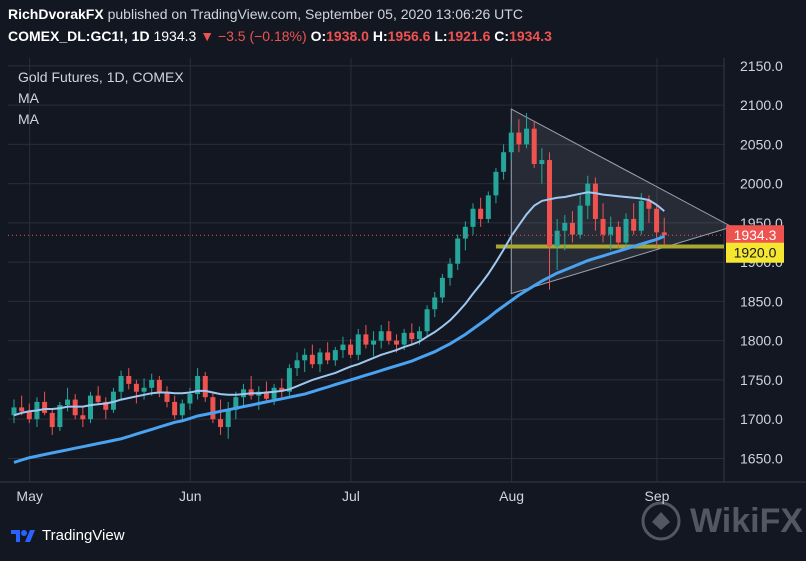 The width and height of the screenshot is (806, 561). What do you see at coordinates (656, 496) in the screenshot?
I see `x-tick-label: Sep` at bounding box center [656, 496].